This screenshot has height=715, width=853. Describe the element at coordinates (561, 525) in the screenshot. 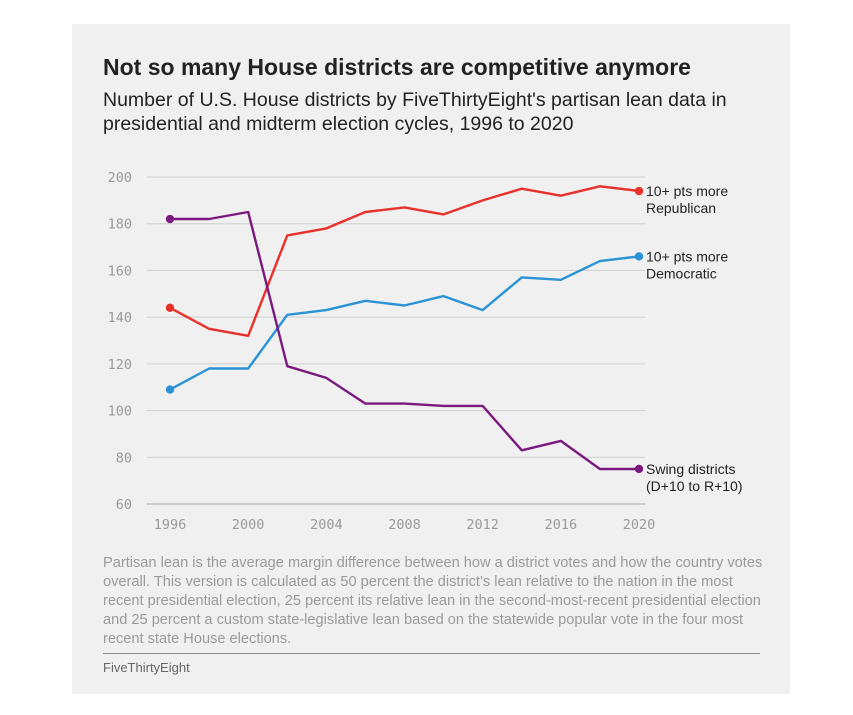

I see `x-tick-label: 2016` at that location.